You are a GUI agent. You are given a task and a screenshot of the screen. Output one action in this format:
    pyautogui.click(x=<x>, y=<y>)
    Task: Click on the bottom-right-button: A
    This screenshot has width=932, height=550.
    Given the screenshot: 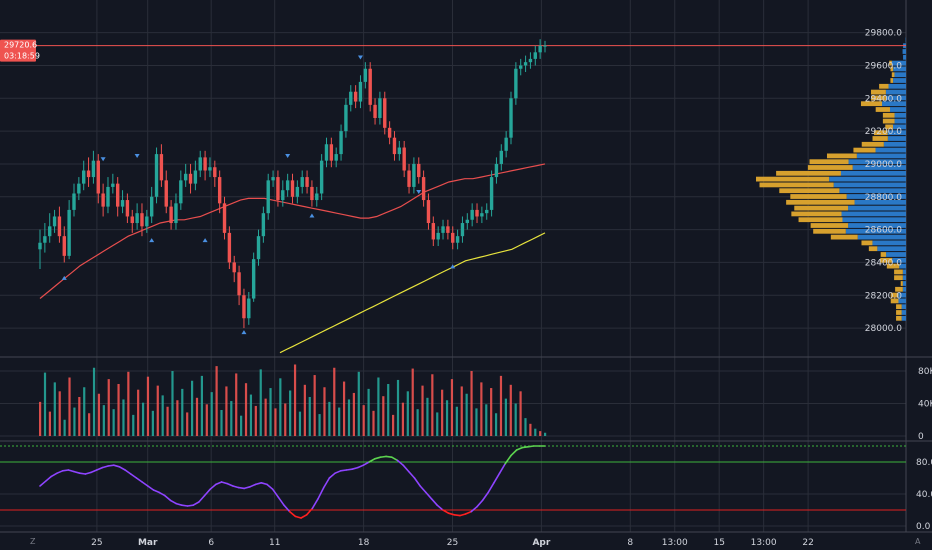 What is the action you would take?
    pyautogui.click(x=918, y=541)
    